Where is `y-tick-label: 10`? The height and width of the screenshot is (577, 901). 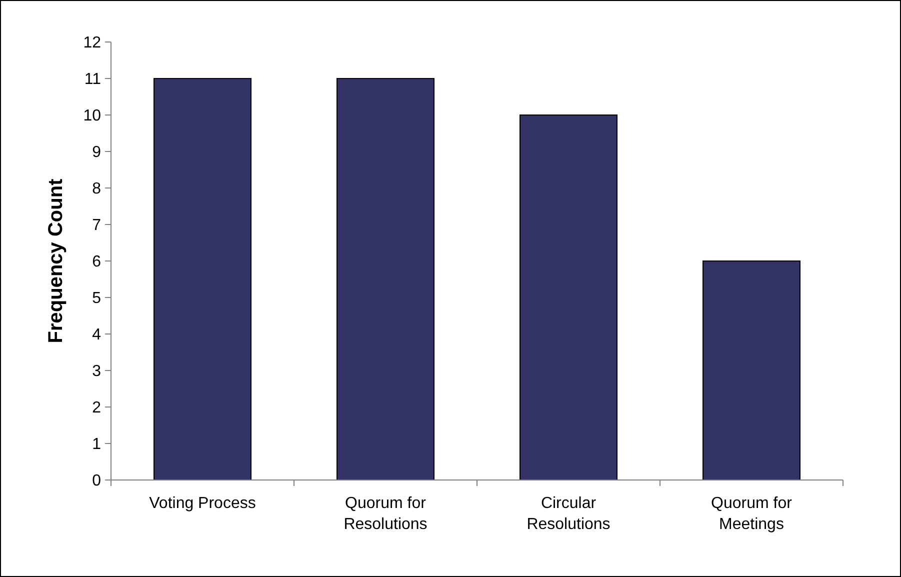 y-tick-label: 10 is located at coordinates (92, 116).